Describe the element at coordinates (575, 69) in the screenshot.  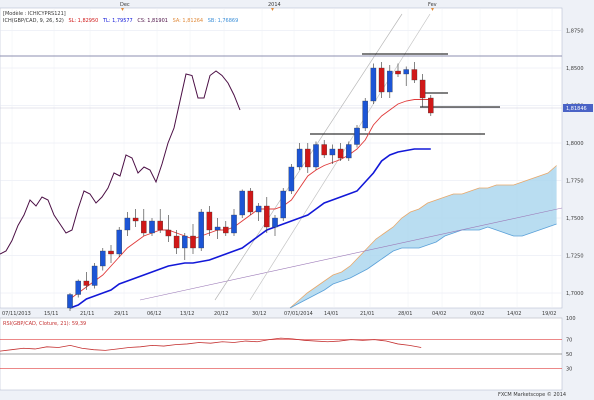
I see `price-tick-label: 1,8500` at that location.